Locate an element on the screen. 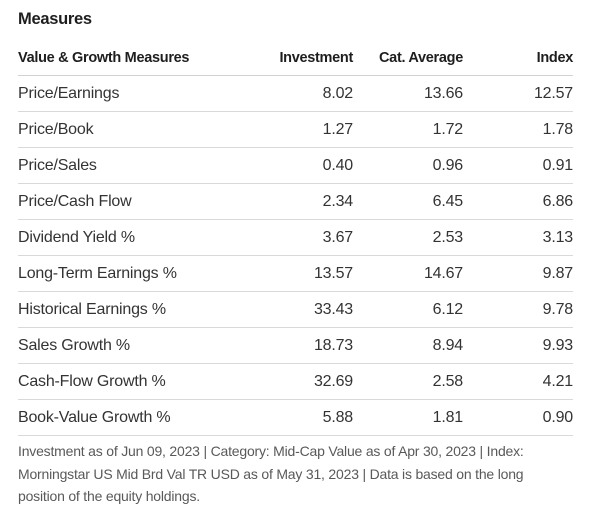 This screenshot has height=527, width=595. measure-label: Historical Earnings % is located at coordinates (128, 309).